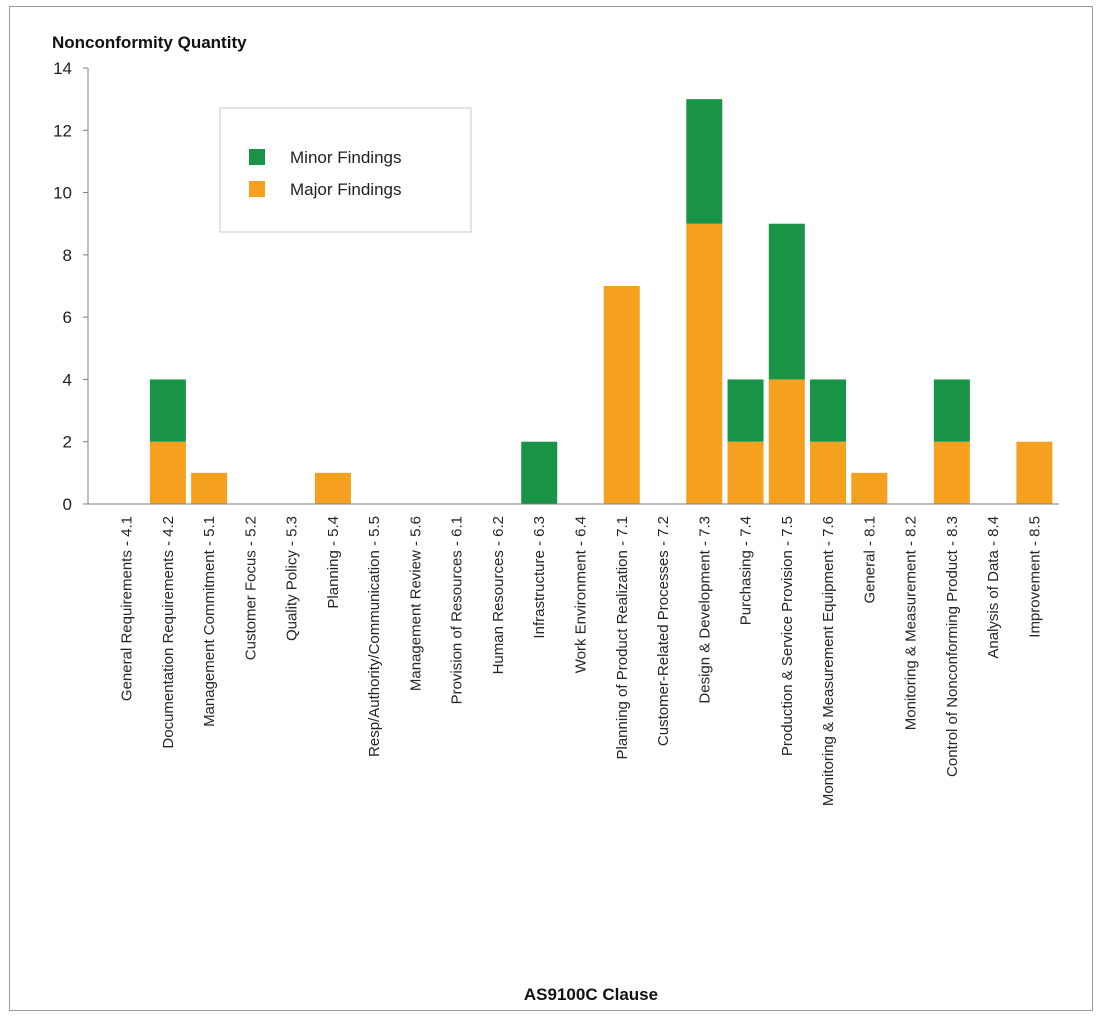 The width and height of the screenshot is (1101, 1018). Describe the element at coordinates (1034, 577) in the screenshot. I see `x-tick-label: Improvement - 8.5` at that location.